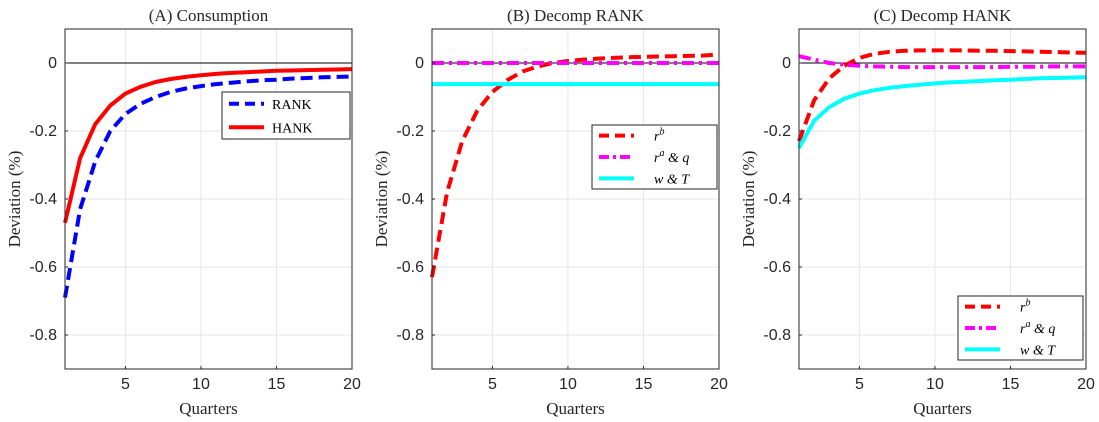 The image size is (1099, 422). I want to click on chart-title: (B) Decomp RANK, so click(576, 15).